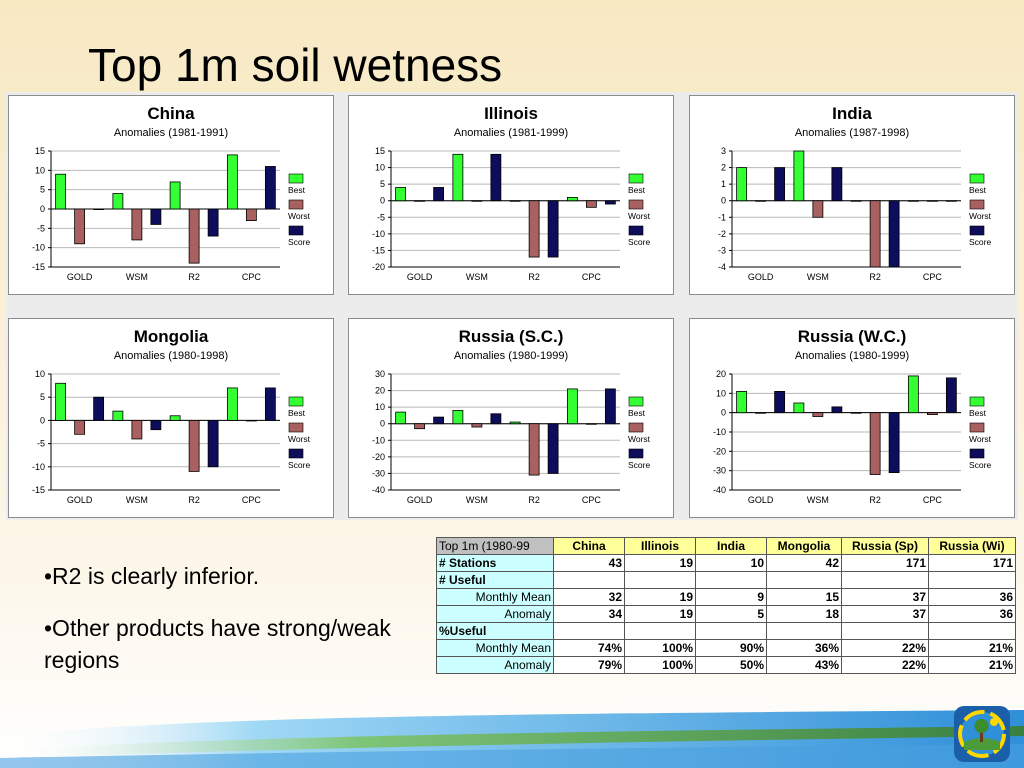 The width and height of the screenshot is (1024, 768). What do you see at coordinates (381, 217) in the screenshot?
I see `y-tick-label: -5` at bounding box center [381, 217].